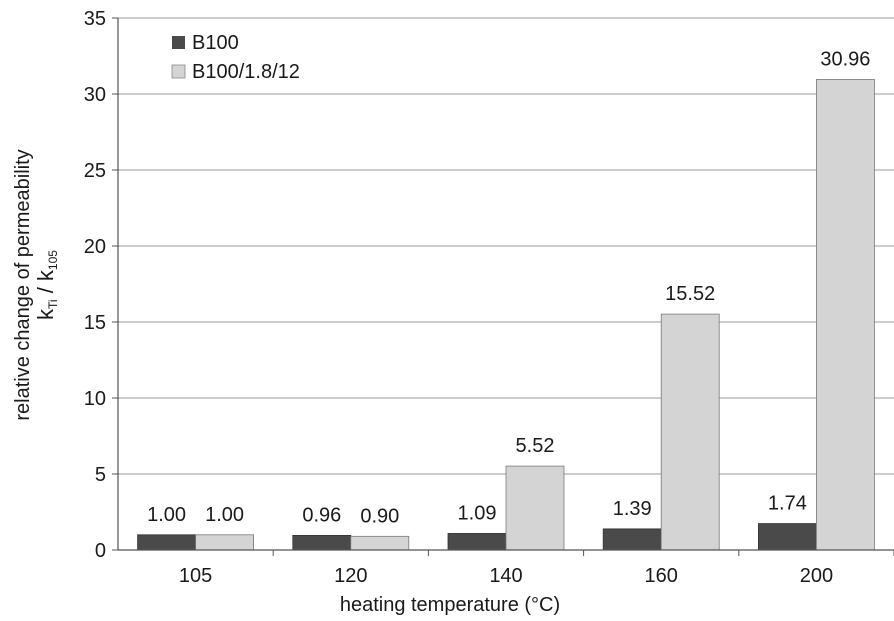 This screenshot has height=621, width=894. Describe the element at coordinates (101, 285) in the screenshot. I see `y-tick-labels: 0 5 10 15 20 25 30 35` at that location.